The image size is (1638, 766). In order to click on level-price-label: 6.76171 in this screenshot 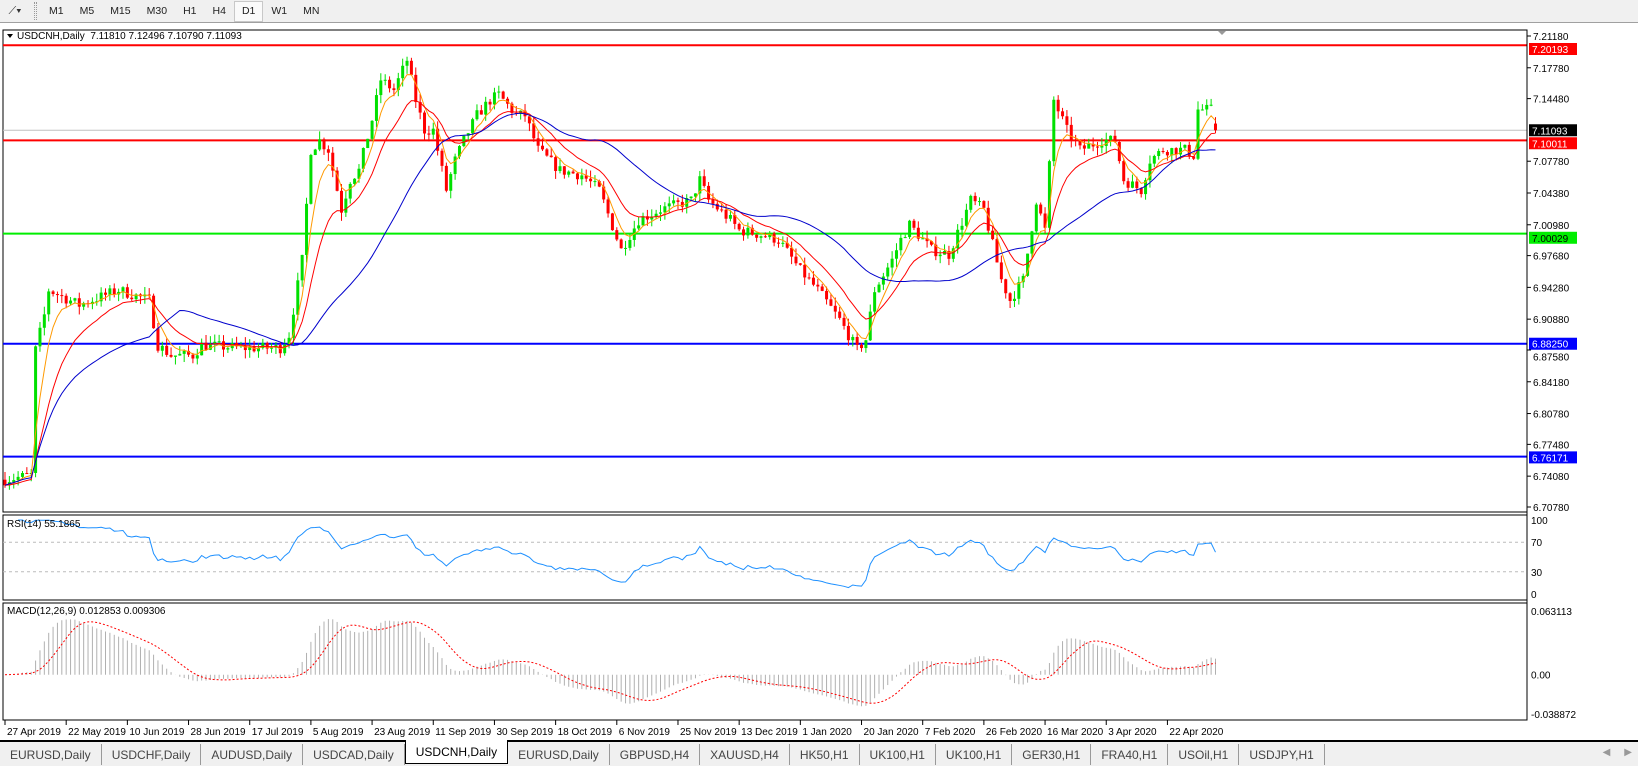, I will do `click(1550, 458)`.